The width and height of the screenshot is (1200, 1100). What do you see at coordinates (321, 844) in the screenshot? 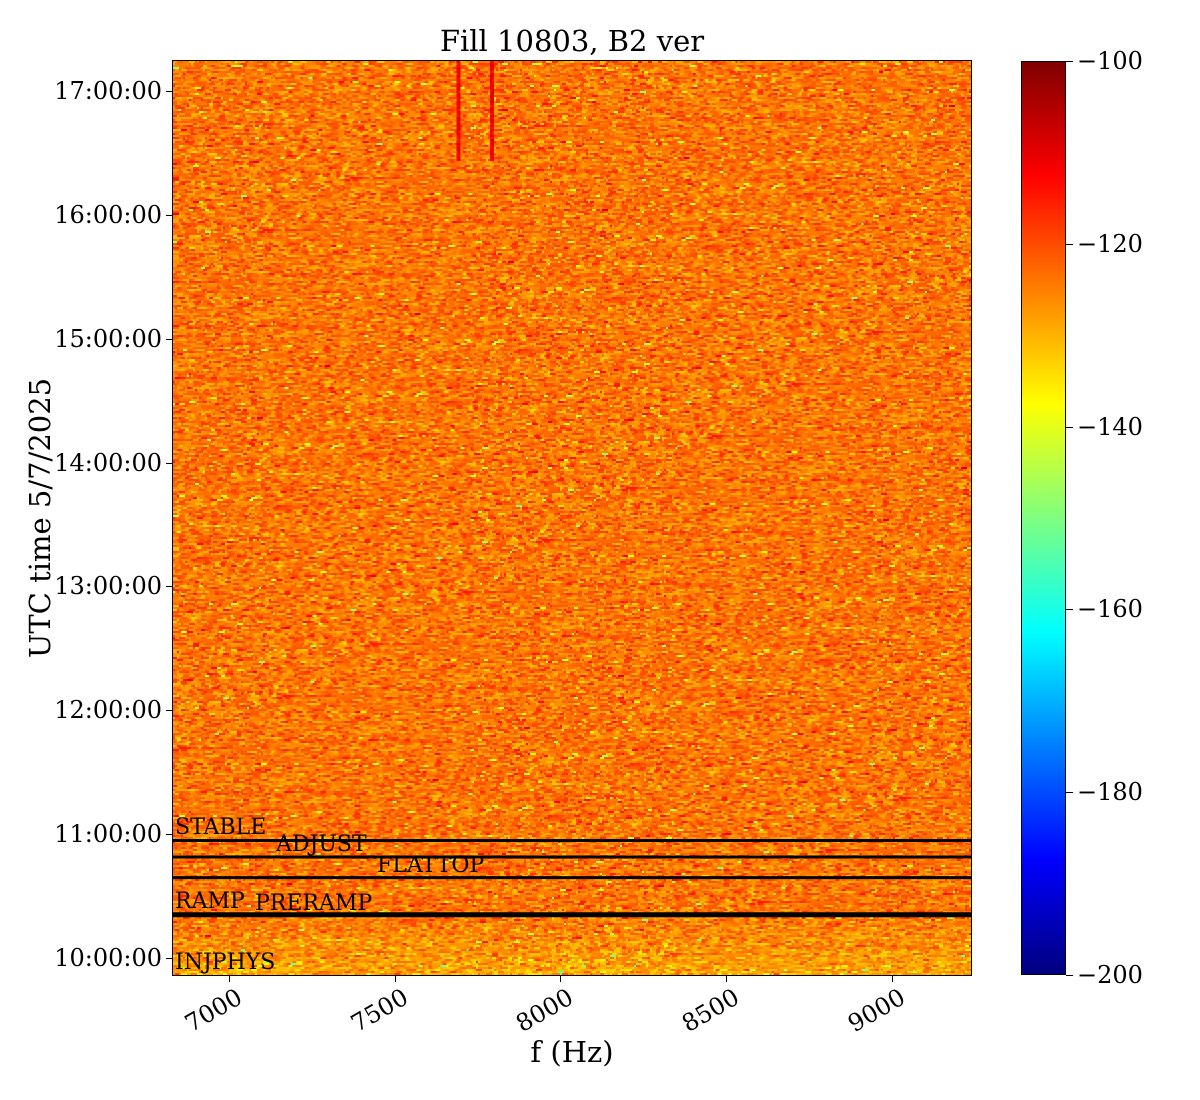
I see `phase-label-adjust: ADJUST` at bounding box center [321, 844].